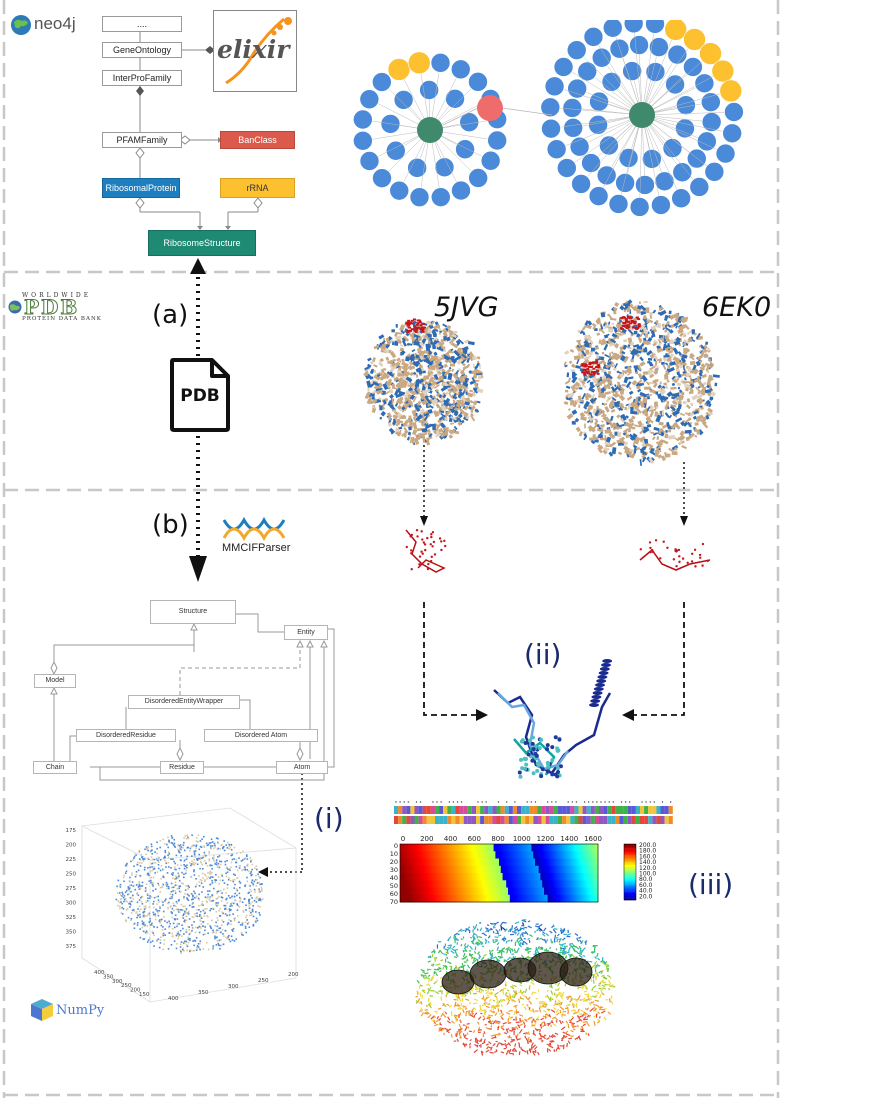  I want to click on colorbar-tick: 160.0, so click(647, 856).